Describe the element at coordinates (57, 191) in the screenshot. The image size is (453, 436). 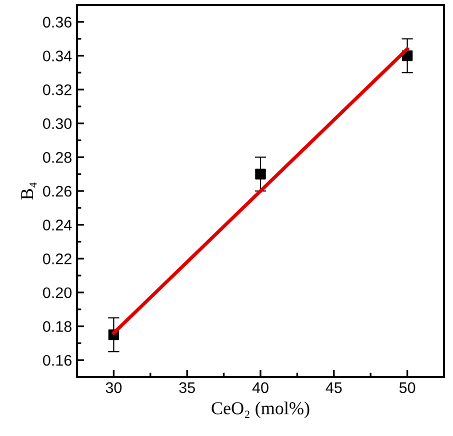
I see `y-tick-label: 0.26` at that location.